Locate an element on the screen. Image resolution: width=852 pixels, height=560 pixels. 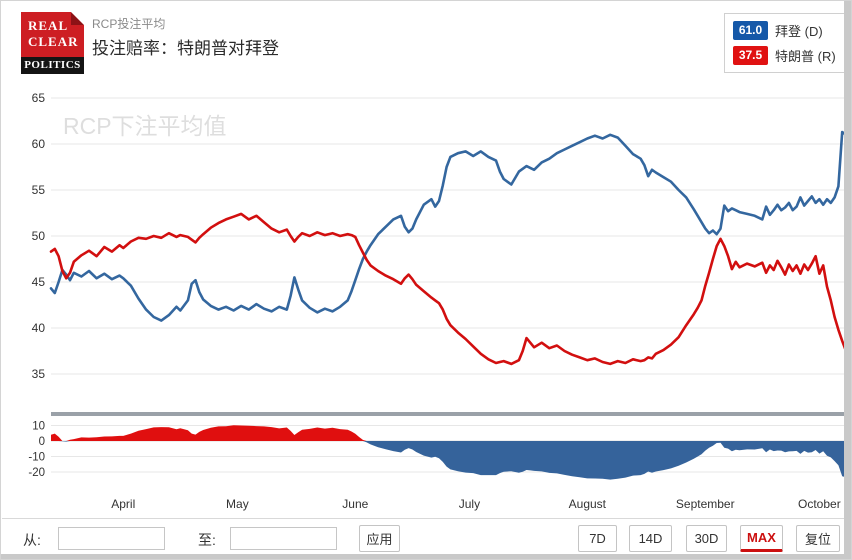
svg-text: May is located at coordinates (237, 504).